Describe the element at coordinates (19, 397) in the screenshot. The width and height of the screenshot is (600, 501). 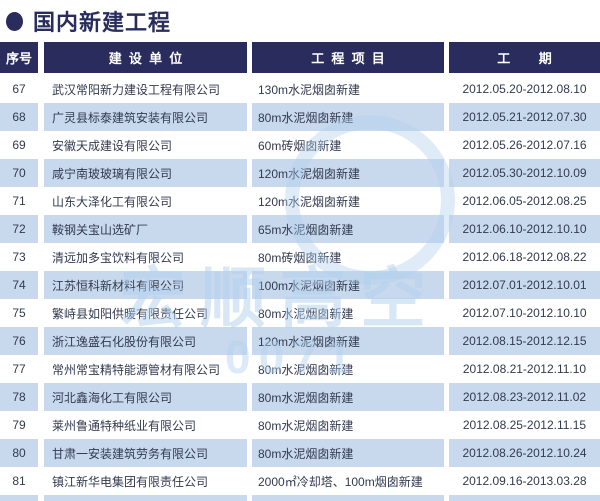
I see `cell-no: 78` at that location.